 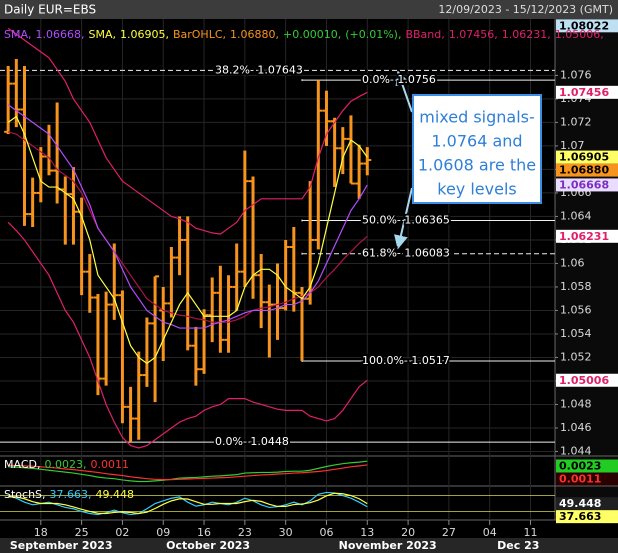 I want to click on legend-entry: 1.06668,, so click(x=60, y=34).